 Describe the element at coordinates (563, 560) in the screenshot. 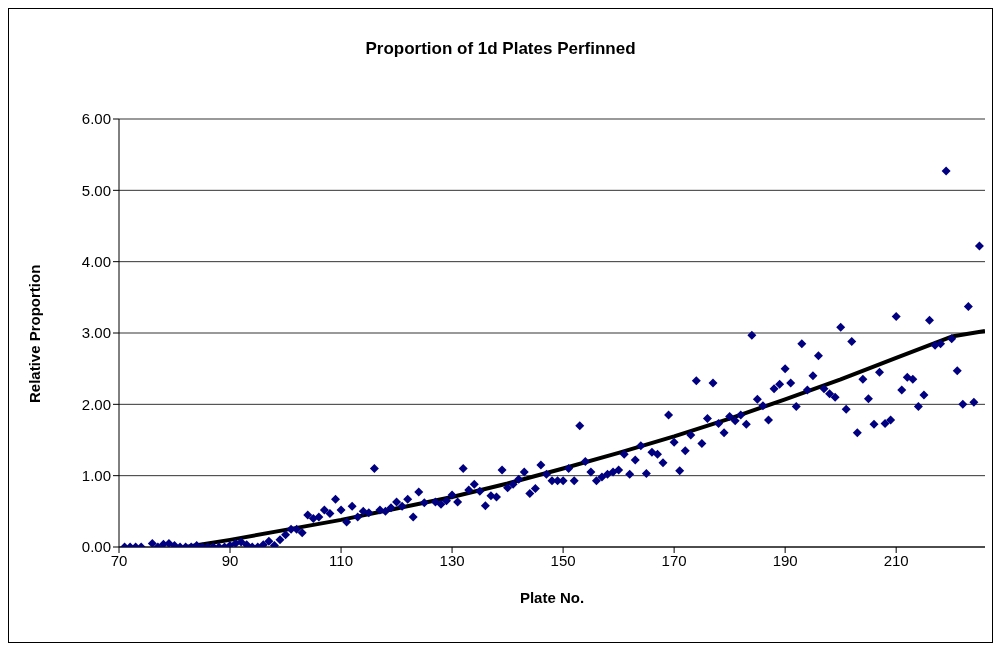

I see `x-tick-label: 150` at that location.